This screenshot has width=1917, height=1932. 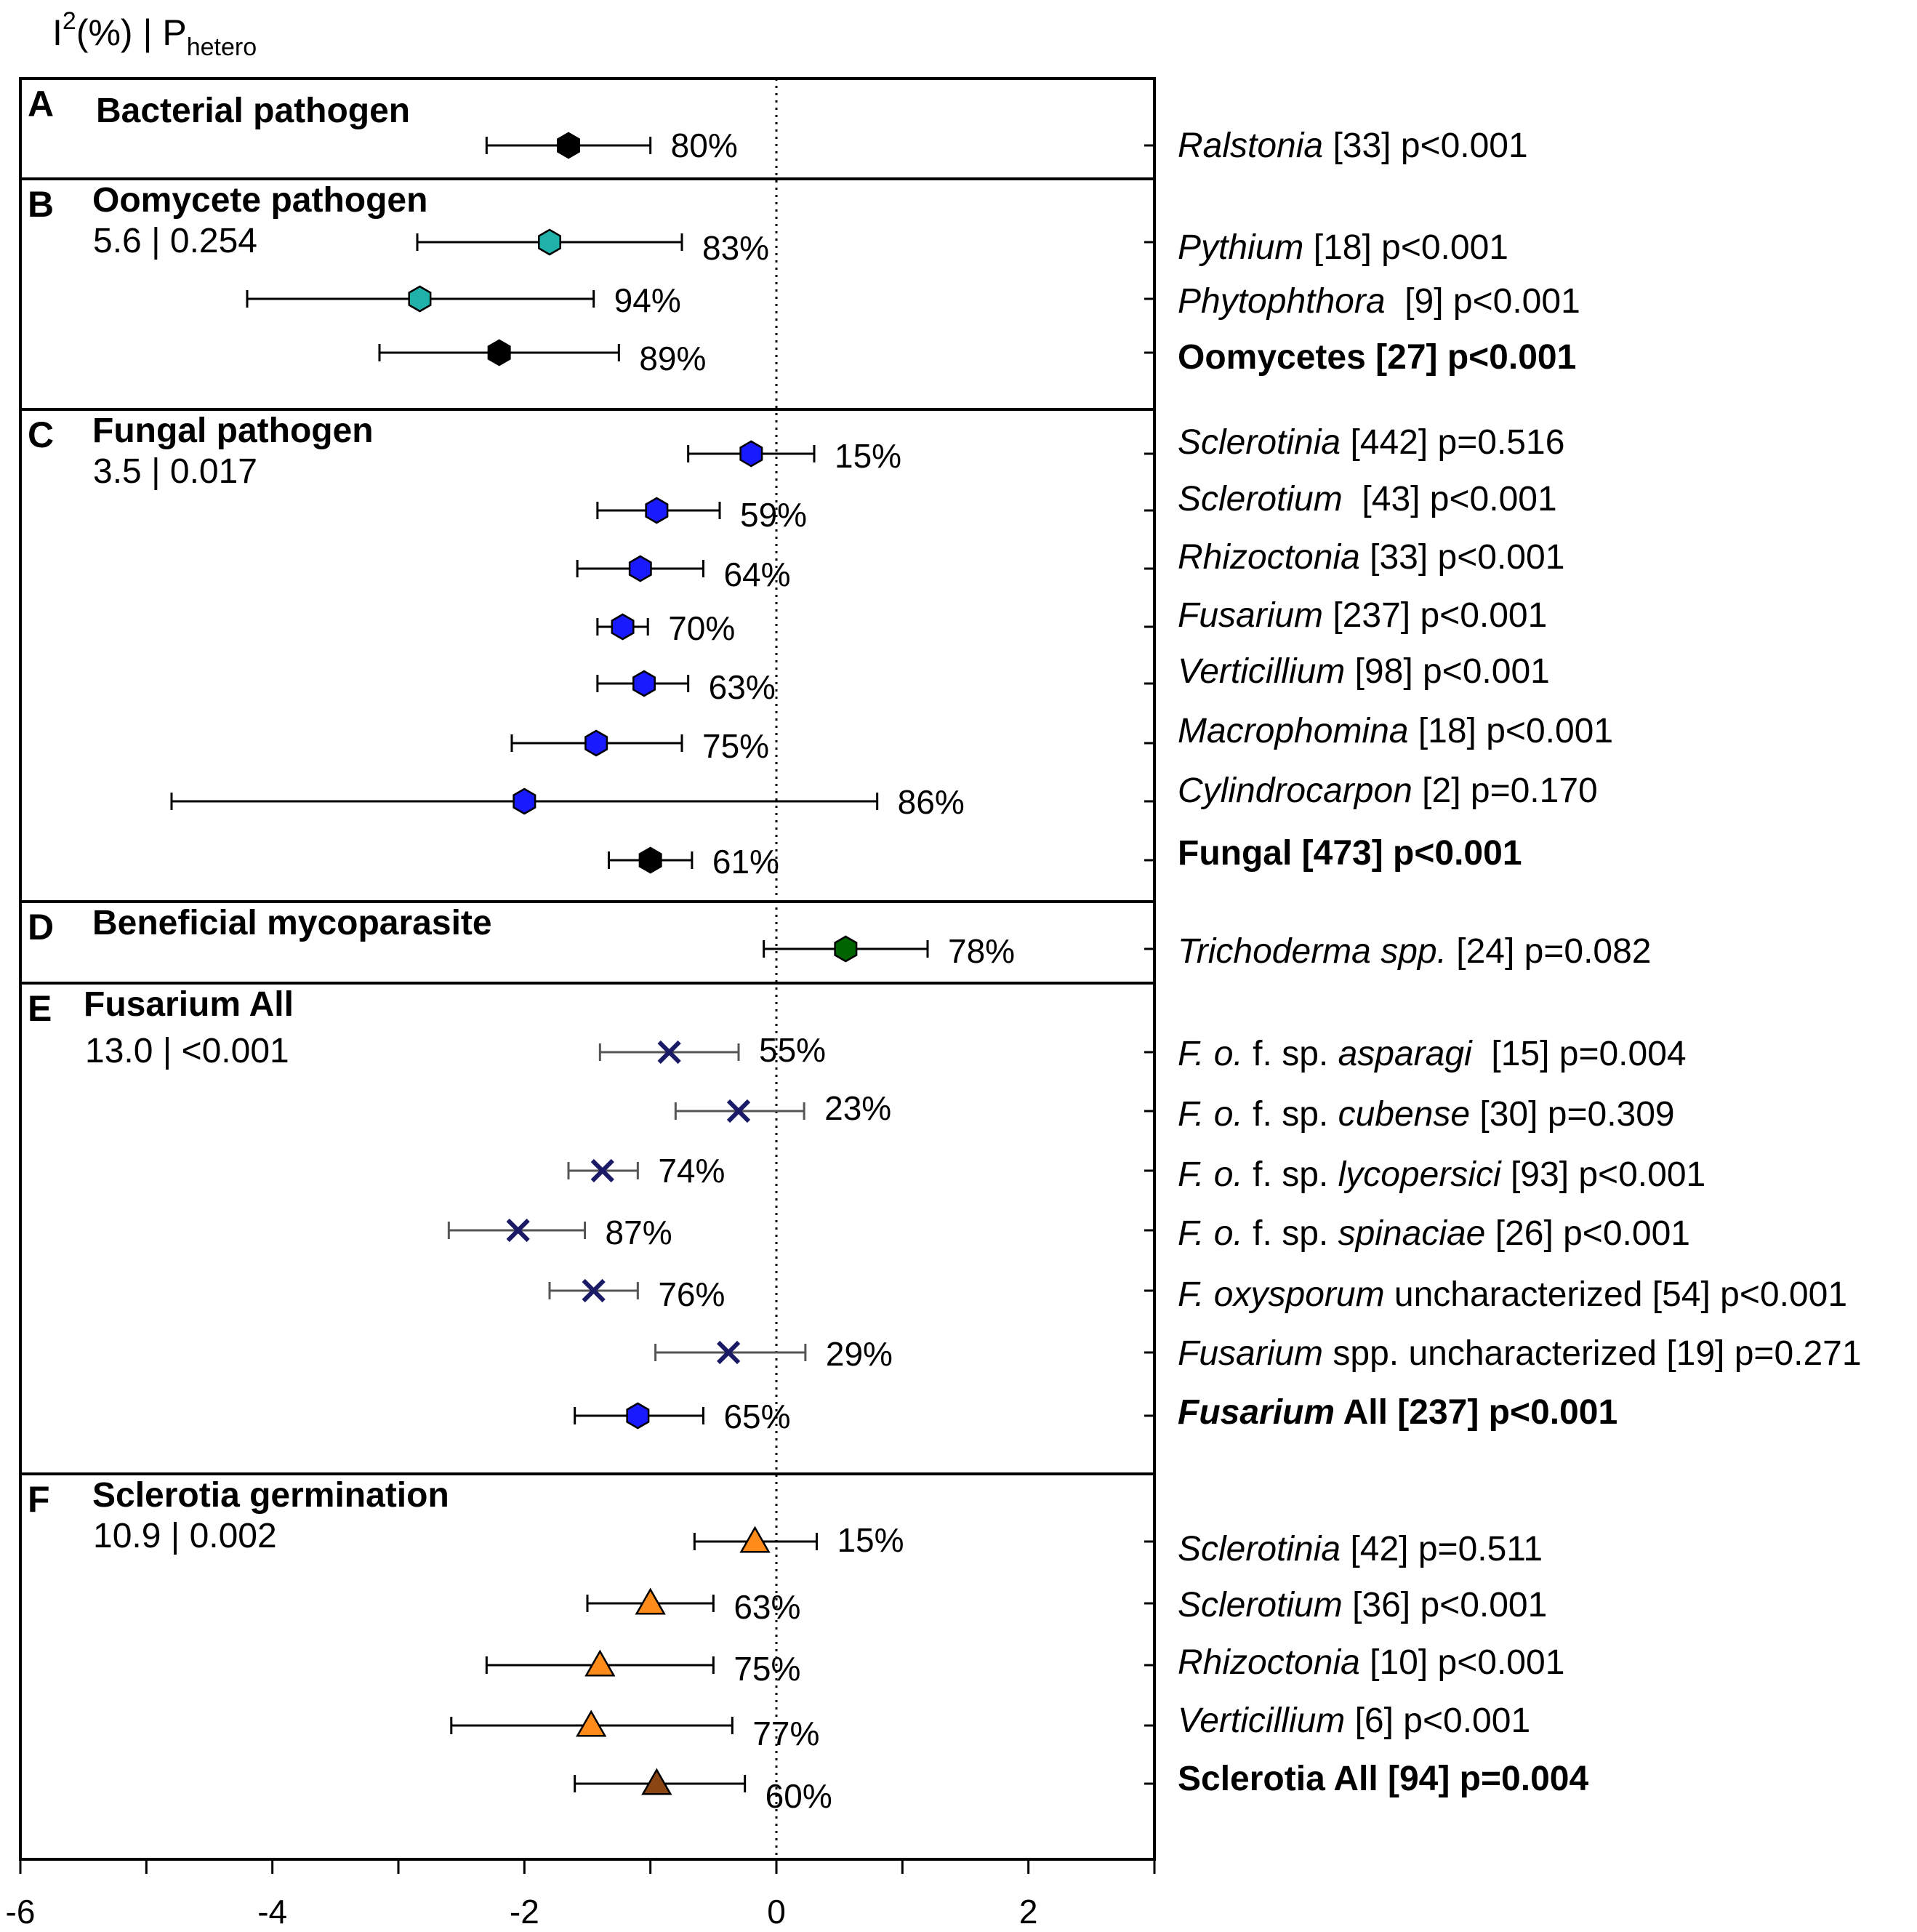 What do you see at coordinates (187, 1051) in the screenshot?
I see `panel-heterogeneity-stats: 13.0 | <0.001` at bounding box center [187, 1051].